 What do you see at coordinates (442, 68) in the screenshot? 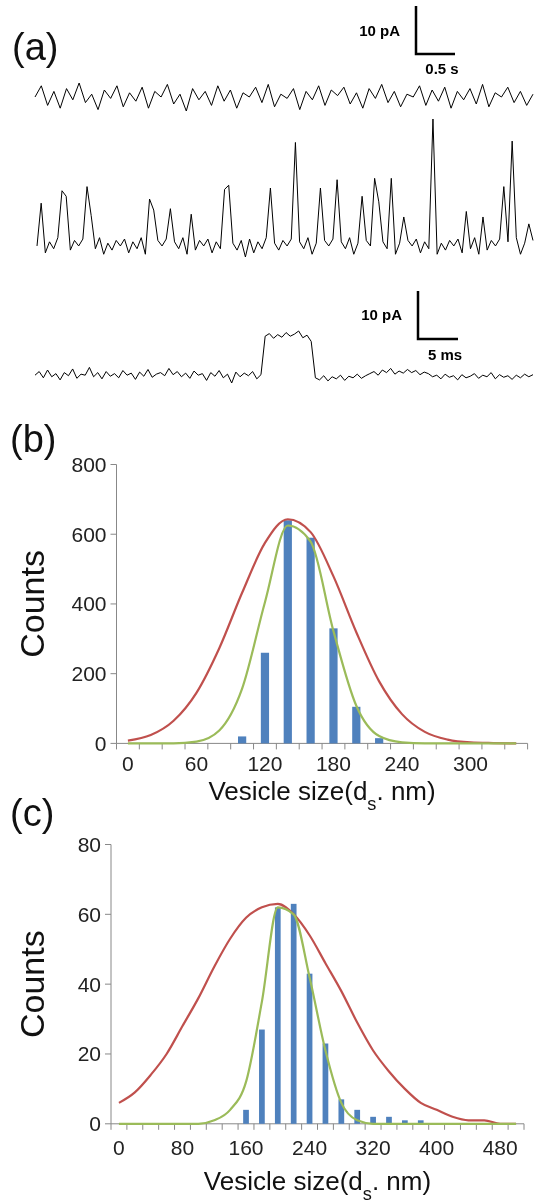
I see `text: 0.5 s` at bounding box center [442, 68].